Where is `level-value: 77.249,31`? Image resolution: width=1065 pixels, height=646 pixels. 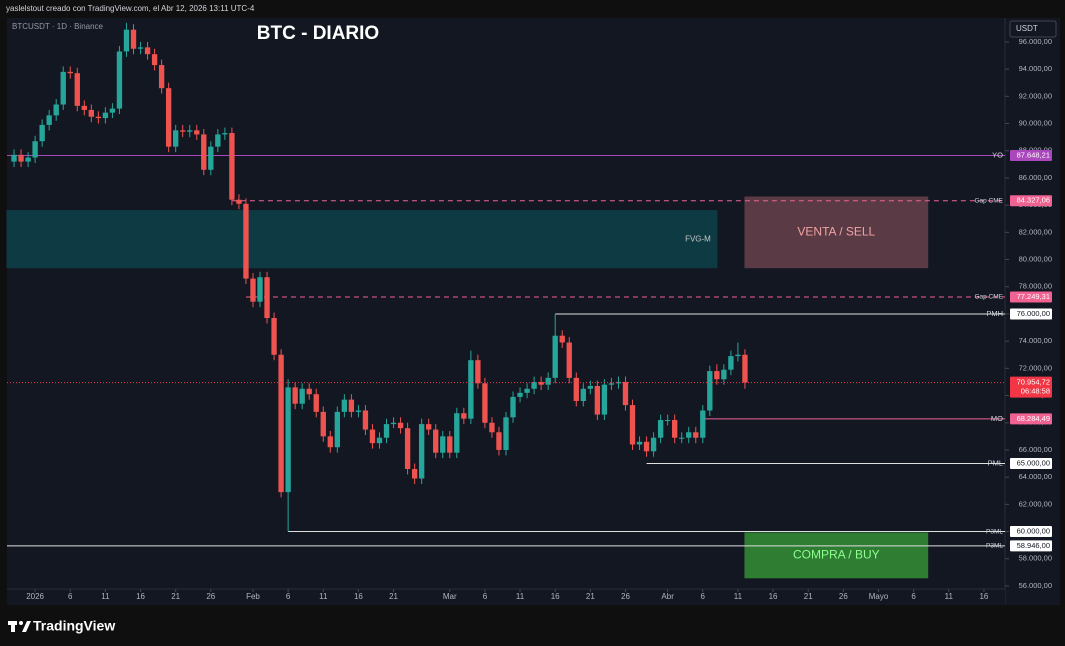 level-value: 77.249,31 is located at coordinates (1033, 296).